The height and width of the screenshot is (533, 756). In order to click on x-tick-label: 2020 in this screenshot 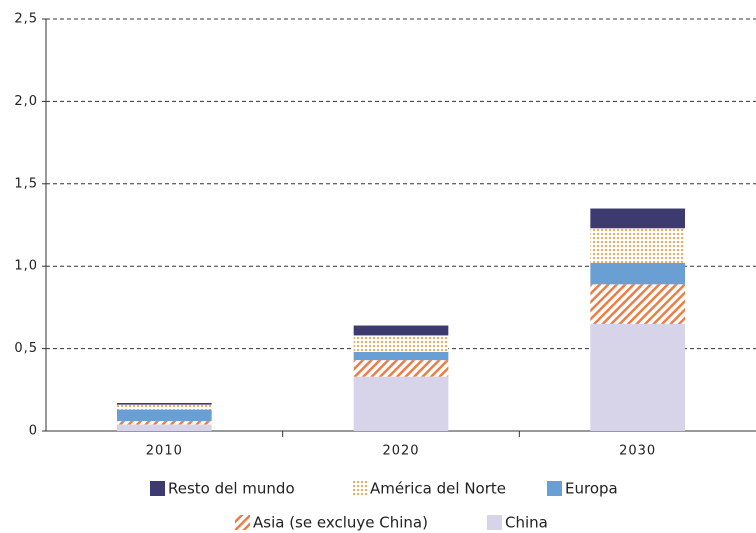, I will do `click(400, 451)`.